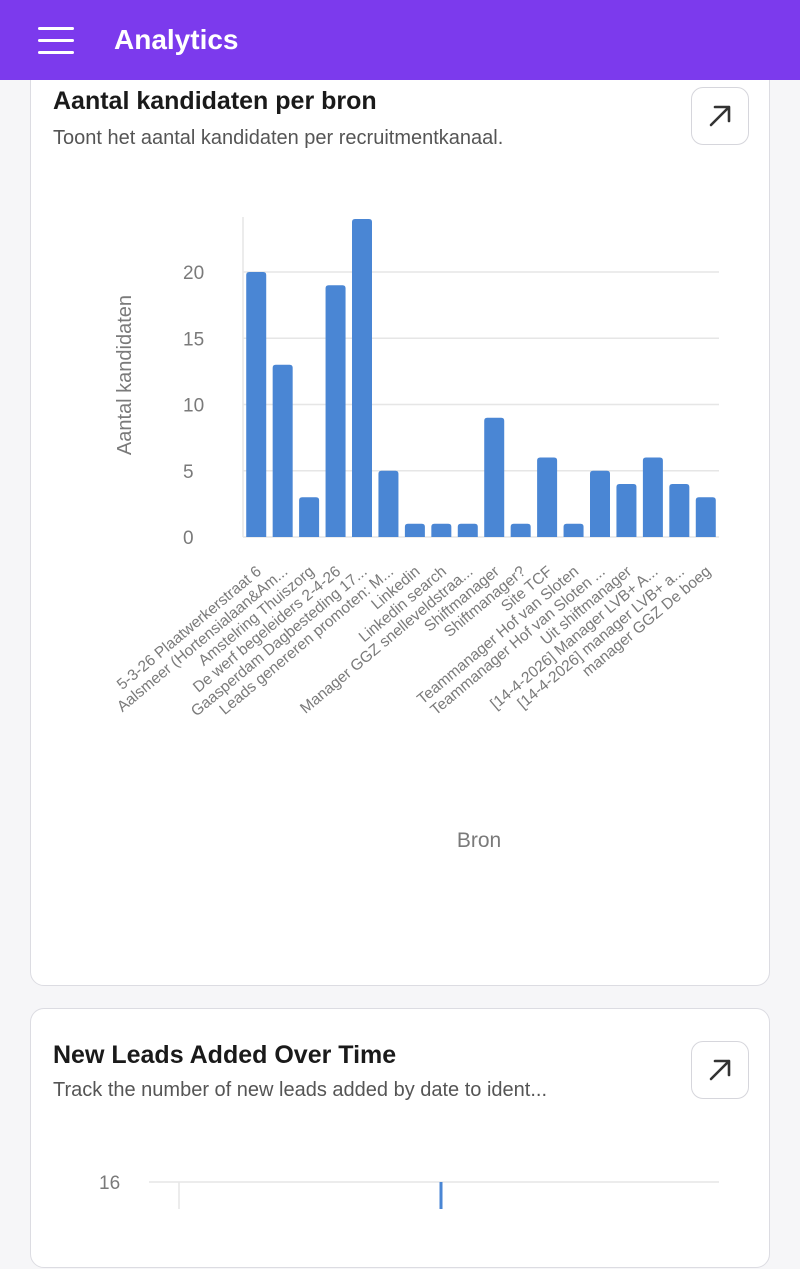 Image resolution: width=800 pixels, height=1269 pixels. What do you see at coordinates (176, 39) in the screenshot?
I see `app-title: Analytics` at bounding box center [176, 39].